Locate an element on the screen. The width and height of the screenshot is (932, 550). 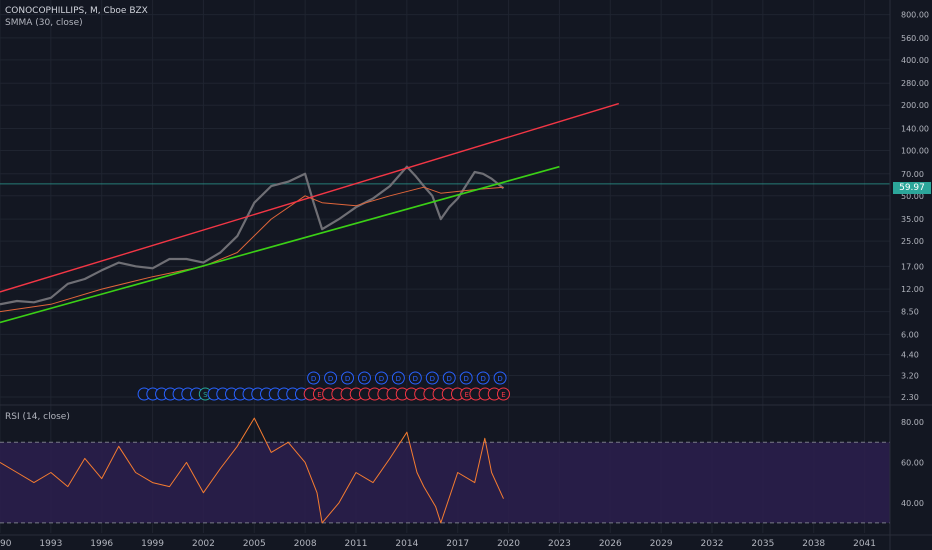
x-tick-label: 1990 is located at coordinates (6, 544).